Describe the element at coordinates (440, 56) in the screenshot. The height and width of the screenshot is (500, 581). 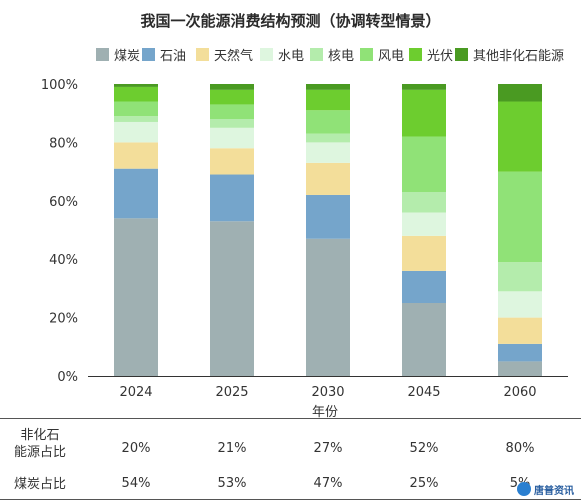
I see `legend-label: 光伏` at that location.